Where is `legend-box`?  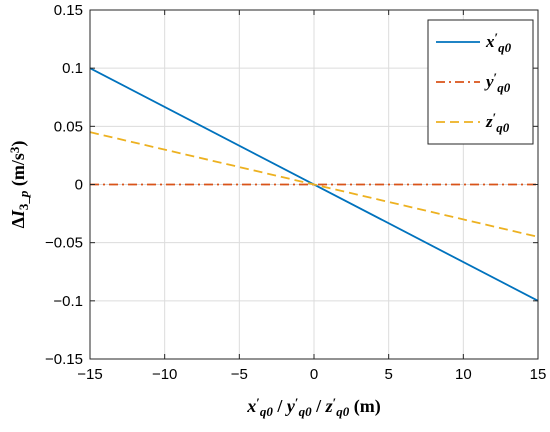 legend-box is located at coordinates (480, 82).